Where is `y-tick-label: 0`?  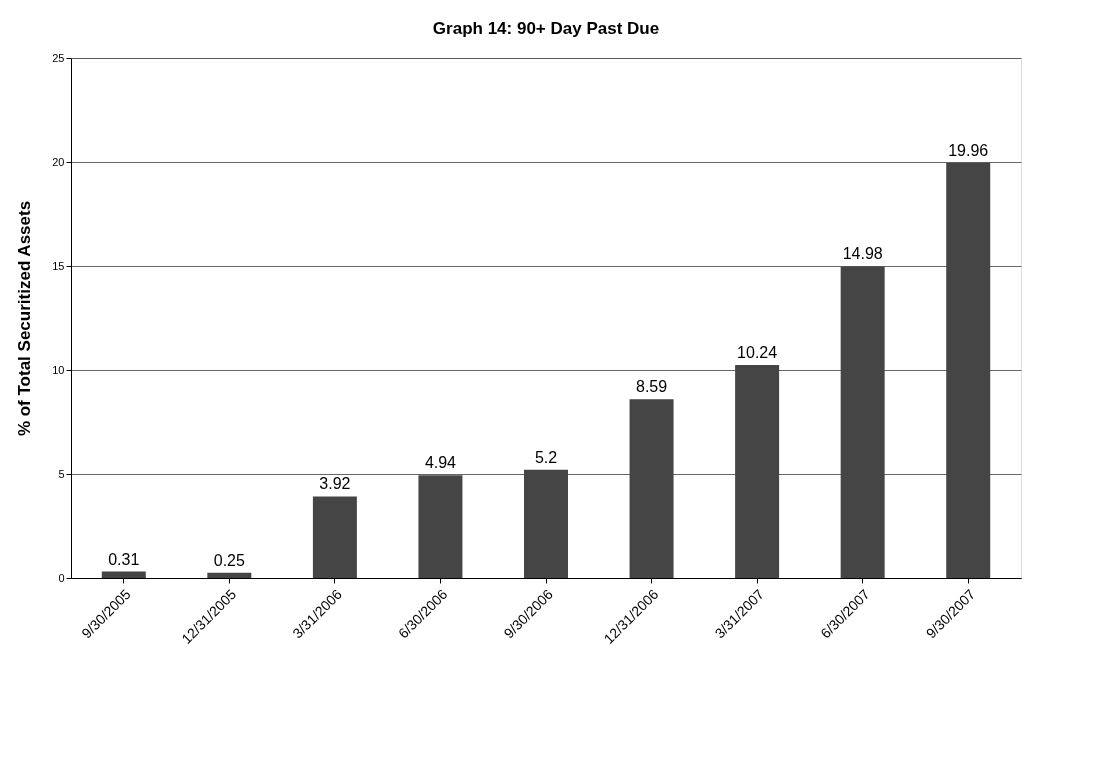
y-tick-label: 0 is located at coordinates (61, 577).